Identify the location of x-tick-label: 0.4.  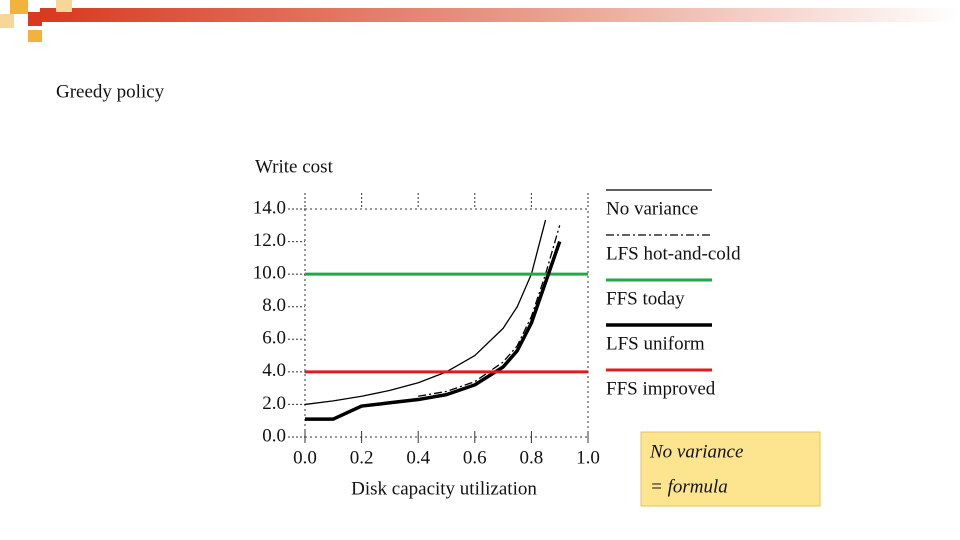
(418, 457).